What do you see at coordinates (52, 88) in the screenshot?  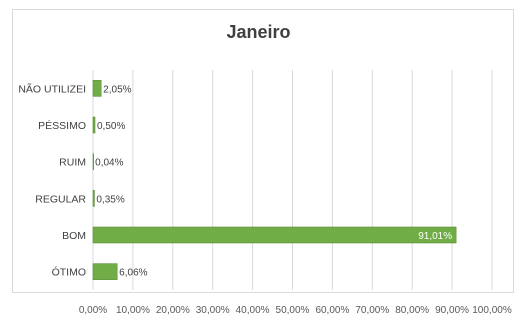 I see `category-label: NÃO UTILIZEI` at bounding box center [52, 88].